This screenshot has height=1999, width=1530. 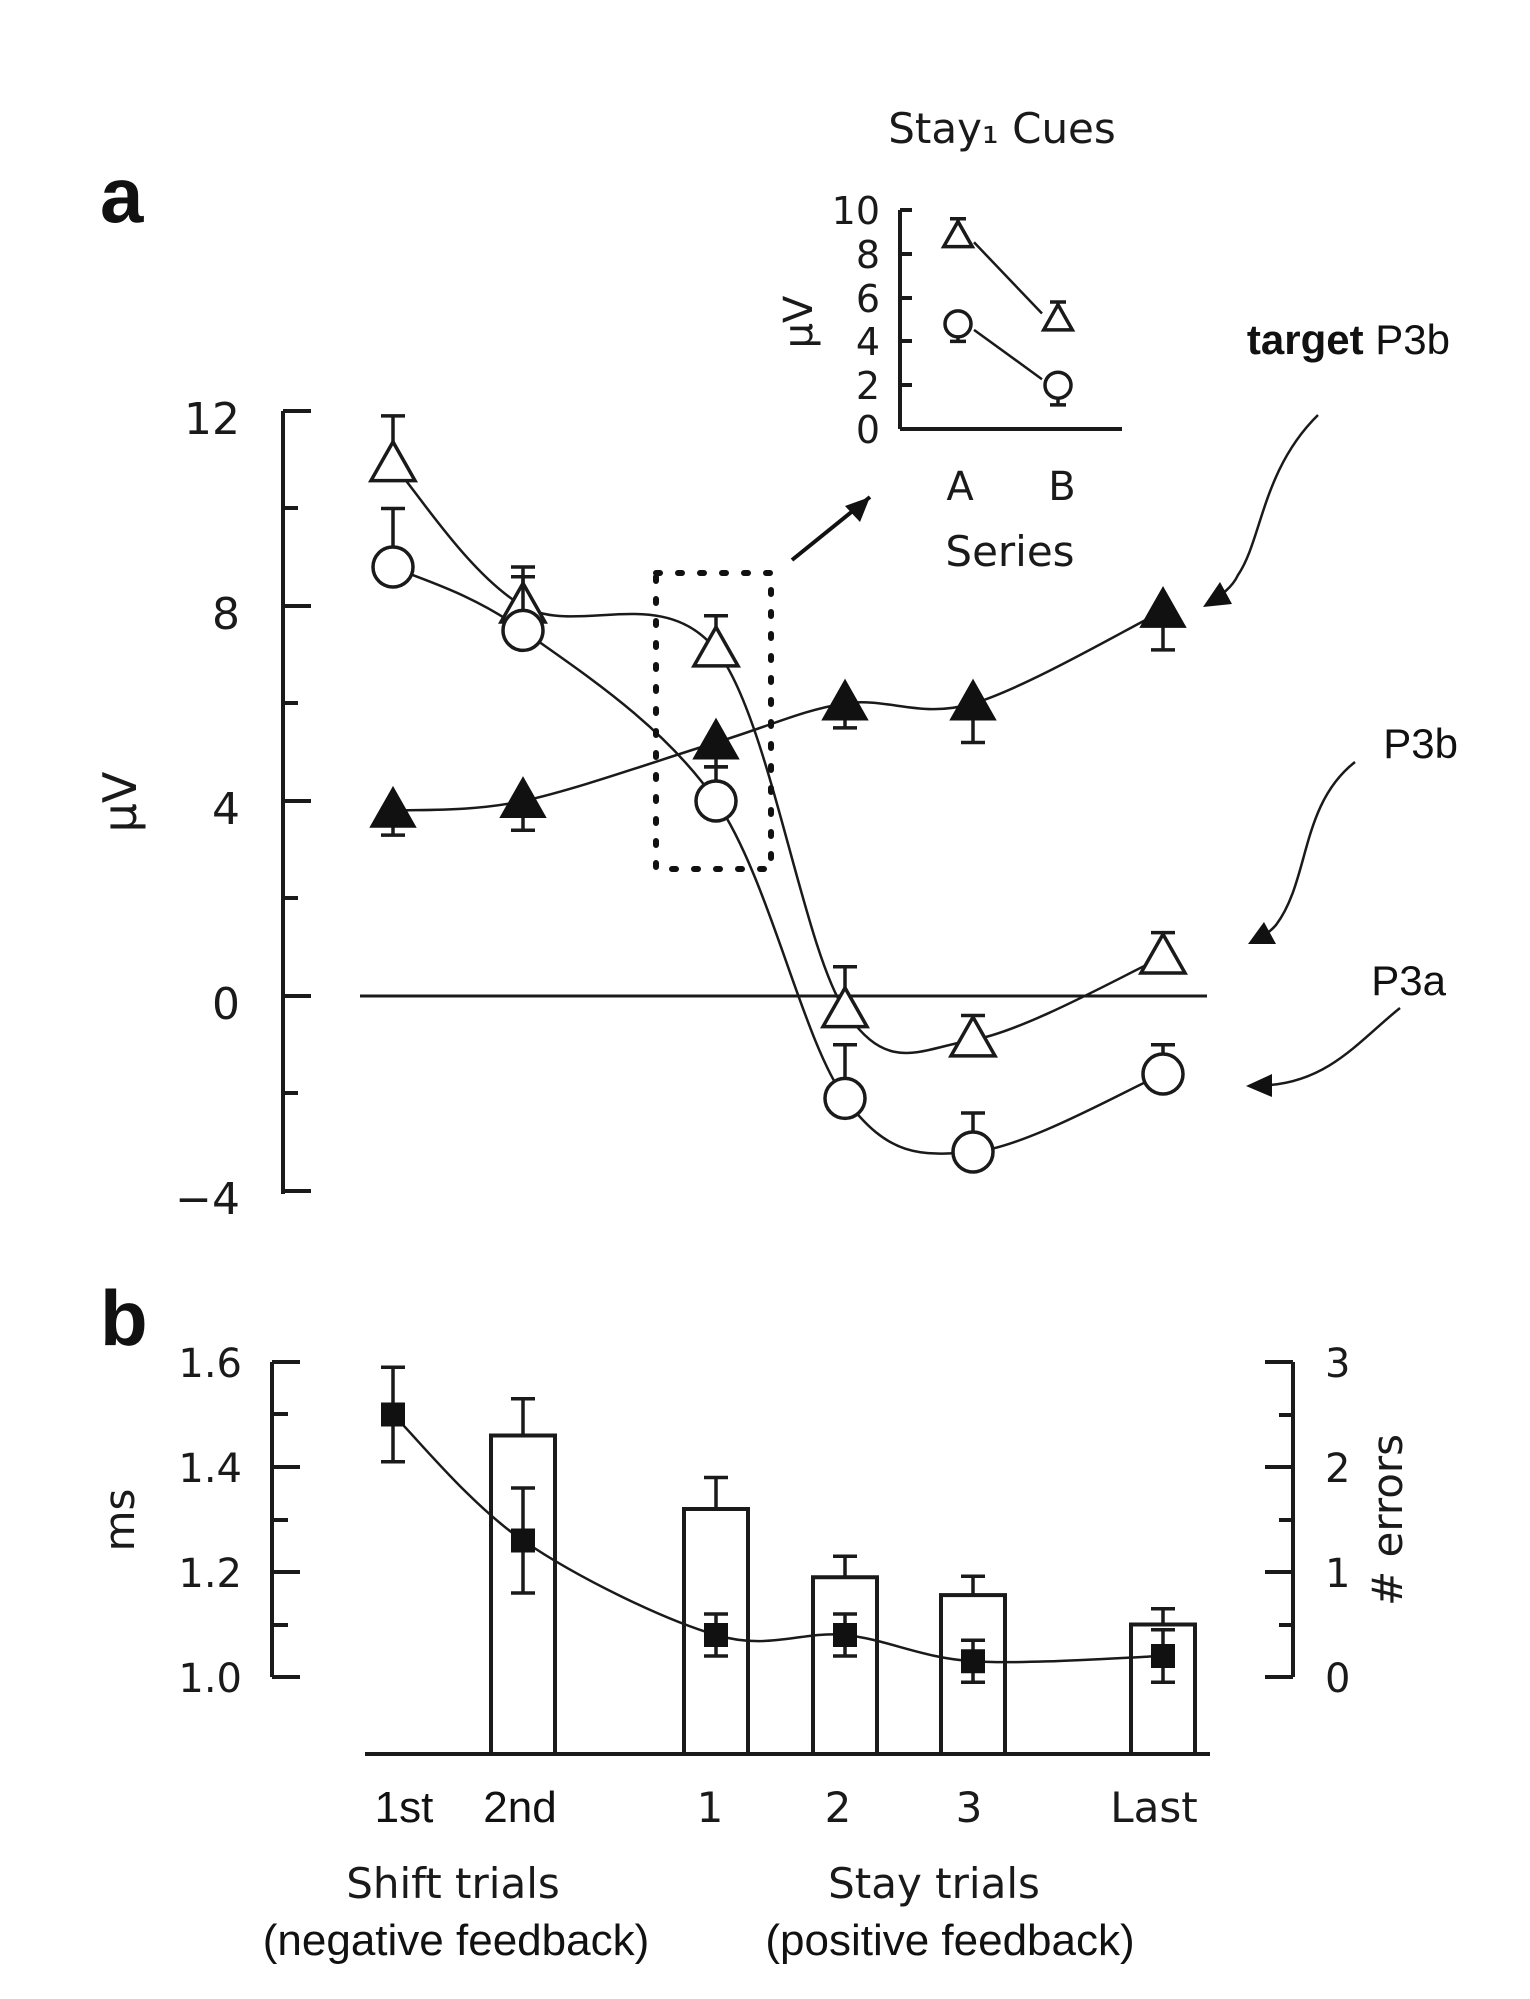 I want to click on target-p3b-arrow, so click(x=1264, y=509).